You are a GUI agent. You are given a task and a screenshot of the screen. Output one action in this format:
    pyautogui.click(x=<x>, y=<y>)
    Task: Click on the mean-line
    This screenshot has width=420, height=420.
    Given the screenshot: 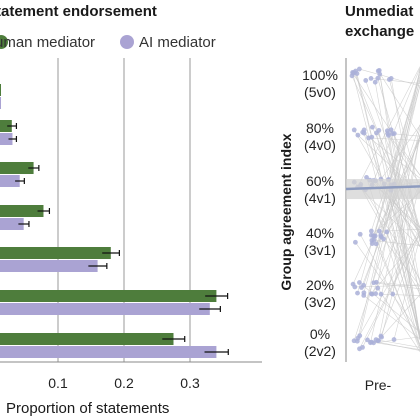 What is the action you would take?
    pyautogui.click(x=382, y=188)
    